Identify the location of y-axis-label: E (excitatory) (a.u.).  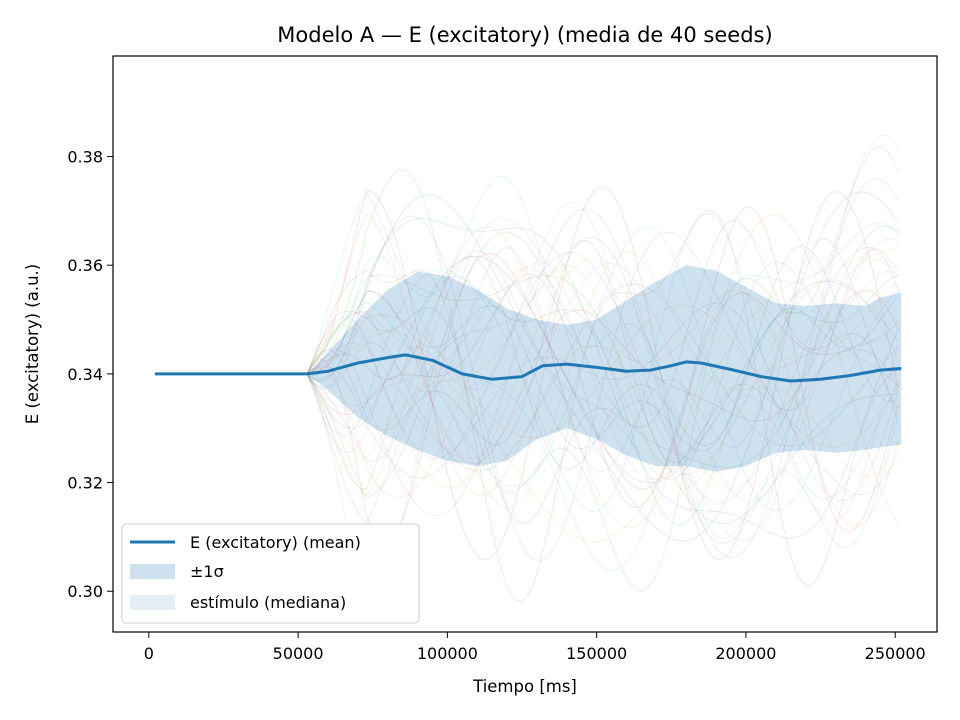
(32, 344).